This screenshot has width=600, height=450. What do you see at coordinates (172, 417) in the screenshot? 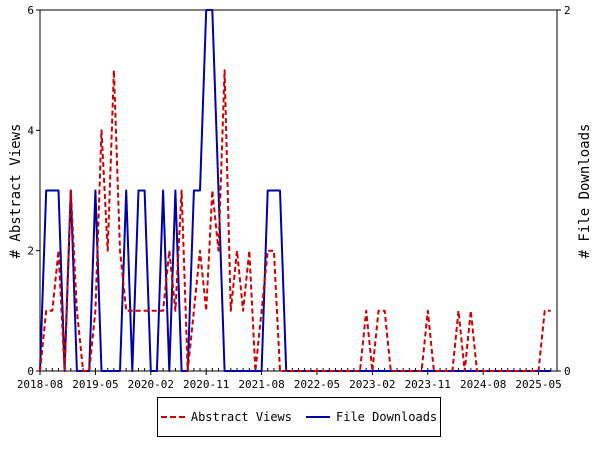
I see `legend-swatch-views` at bounding box center [172, 417].